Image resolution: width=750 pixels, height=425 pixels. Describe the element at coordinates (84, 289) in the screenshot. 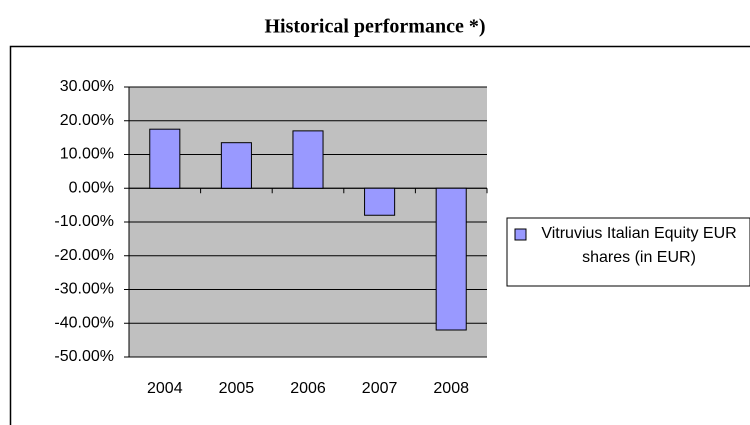

I see `y-tick-label: -30.00%` at that location.